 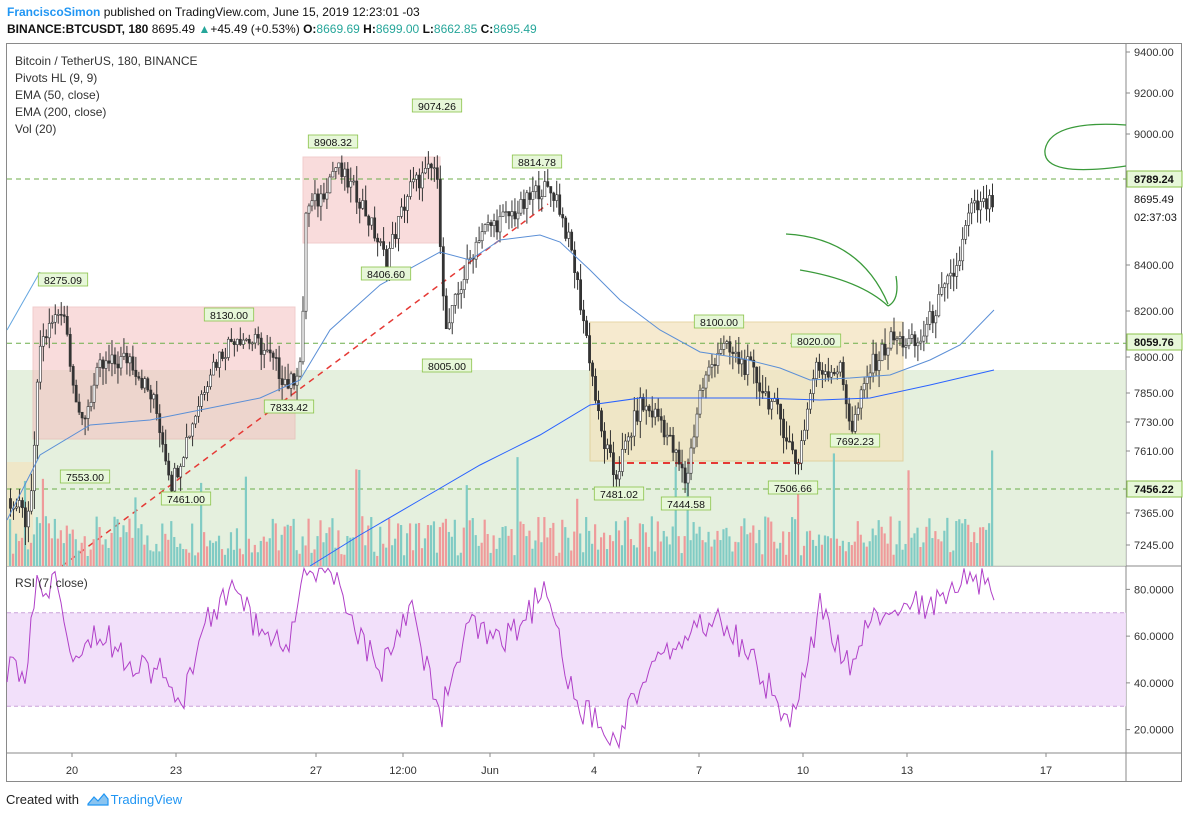 What do you see at coordinates (63, 281) in the screenshot?
I see `pivot-label: 8275.09` at bounding box center [63, 281].